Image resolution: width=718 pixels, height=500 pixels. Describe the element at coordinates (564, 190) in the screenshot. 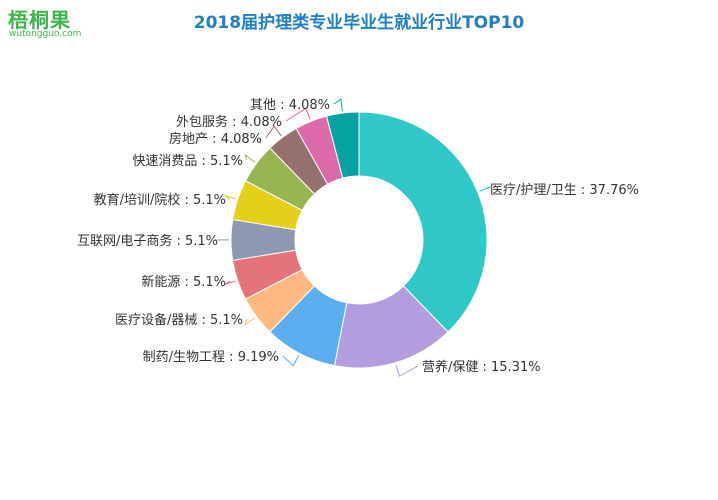

I see `slice-label-0: 医疗/护理/卫生 : 37.76%` at that location.